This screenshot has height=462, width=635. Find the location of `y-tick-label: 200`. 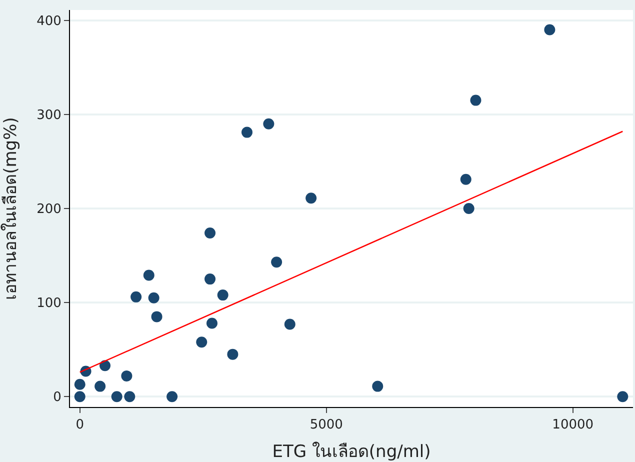

y-tick-label: 200 is located at coordinates (49, 210).